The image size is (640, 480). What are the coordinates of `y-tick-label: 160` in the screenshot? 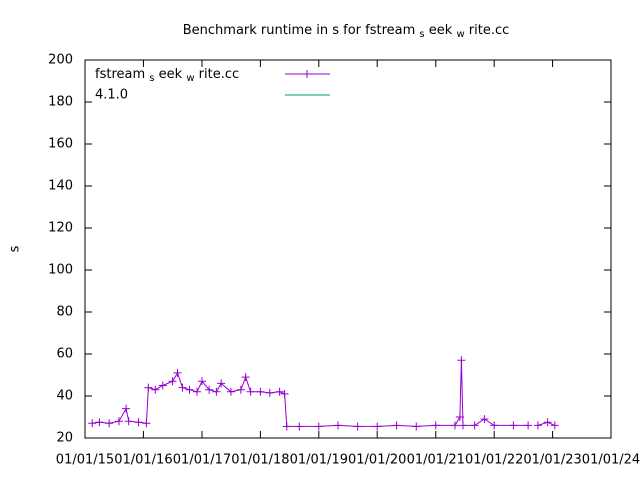 It's located at (60, 144).